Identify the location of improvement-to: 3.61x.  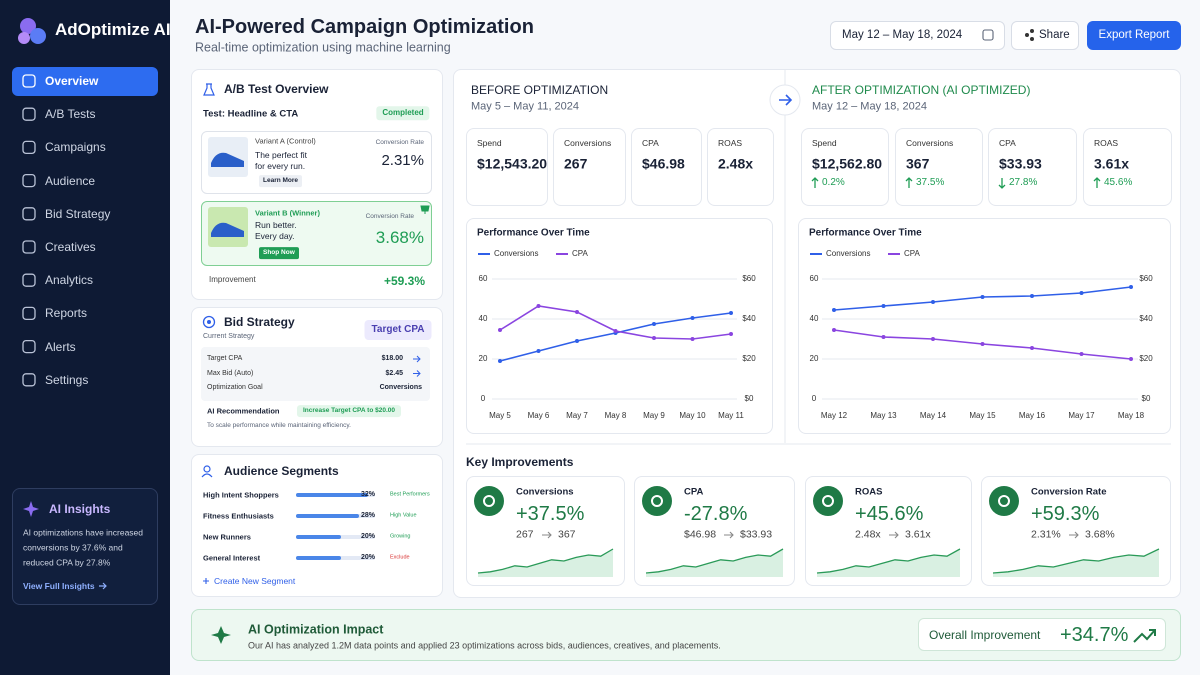
(918, 534).